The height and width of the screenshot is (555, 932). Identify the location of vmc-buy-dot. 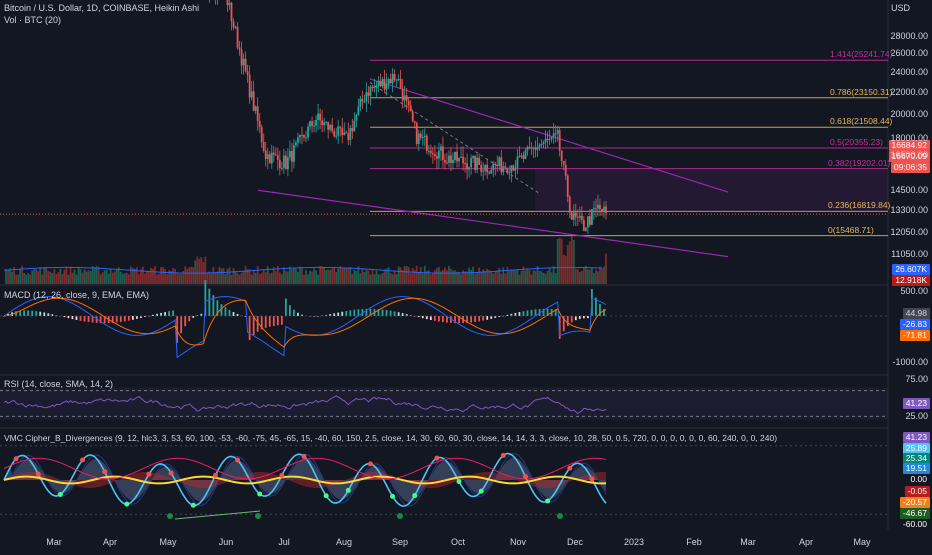
(560, 516).